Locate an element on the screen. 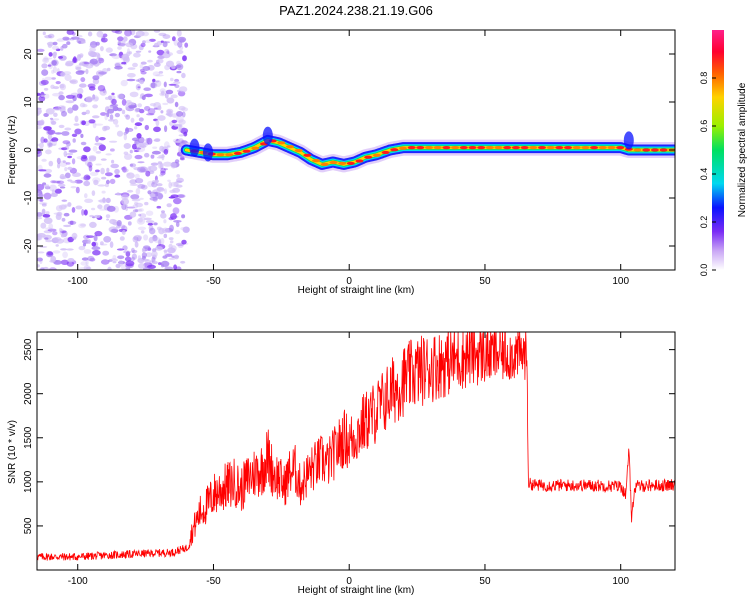  spectrogram-y-tick-label: -20 is located at coordinates (28, 245).